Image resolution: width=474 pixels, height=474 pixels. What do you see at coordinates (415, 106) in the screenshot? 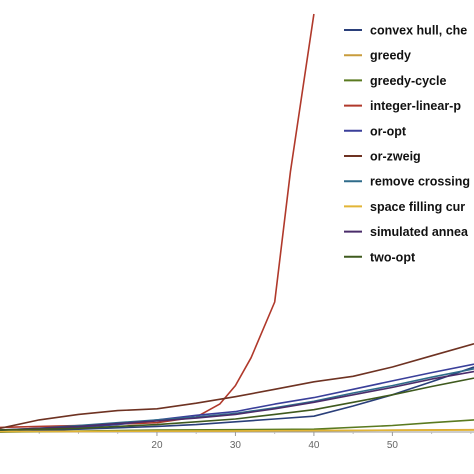
I see `legend-label: integer-linear-p` at bounding box center [415, 106].